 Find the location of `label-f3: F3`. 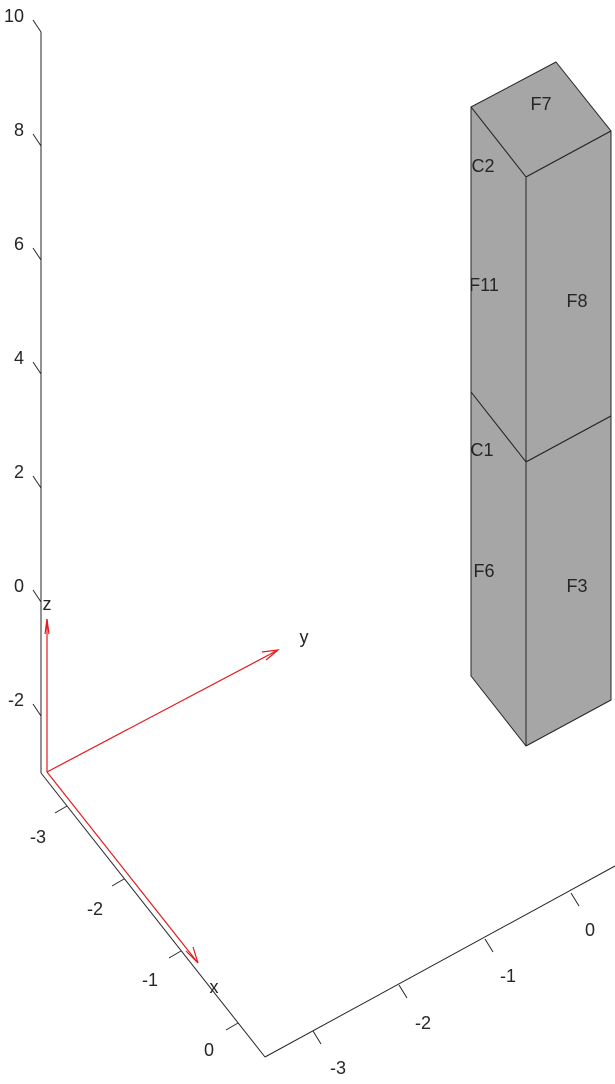

label-f3: F3 is located at coordinates (576, 586).